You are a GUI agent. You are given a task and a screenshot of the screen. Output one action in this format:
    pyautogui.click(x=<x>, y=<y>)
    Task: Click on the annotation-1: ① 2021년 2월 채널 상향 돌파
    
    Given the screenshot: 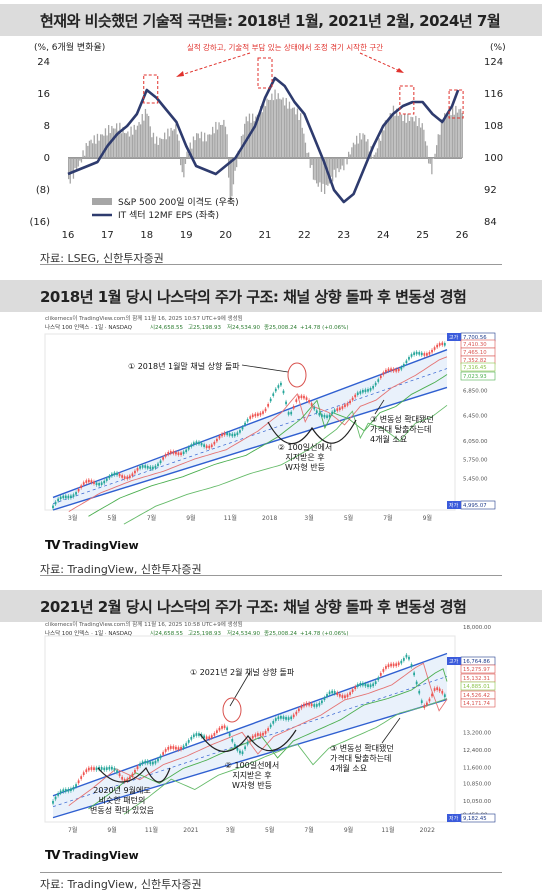 What is the action you would take?
    pyautogui.click(x=242, y=672)
    